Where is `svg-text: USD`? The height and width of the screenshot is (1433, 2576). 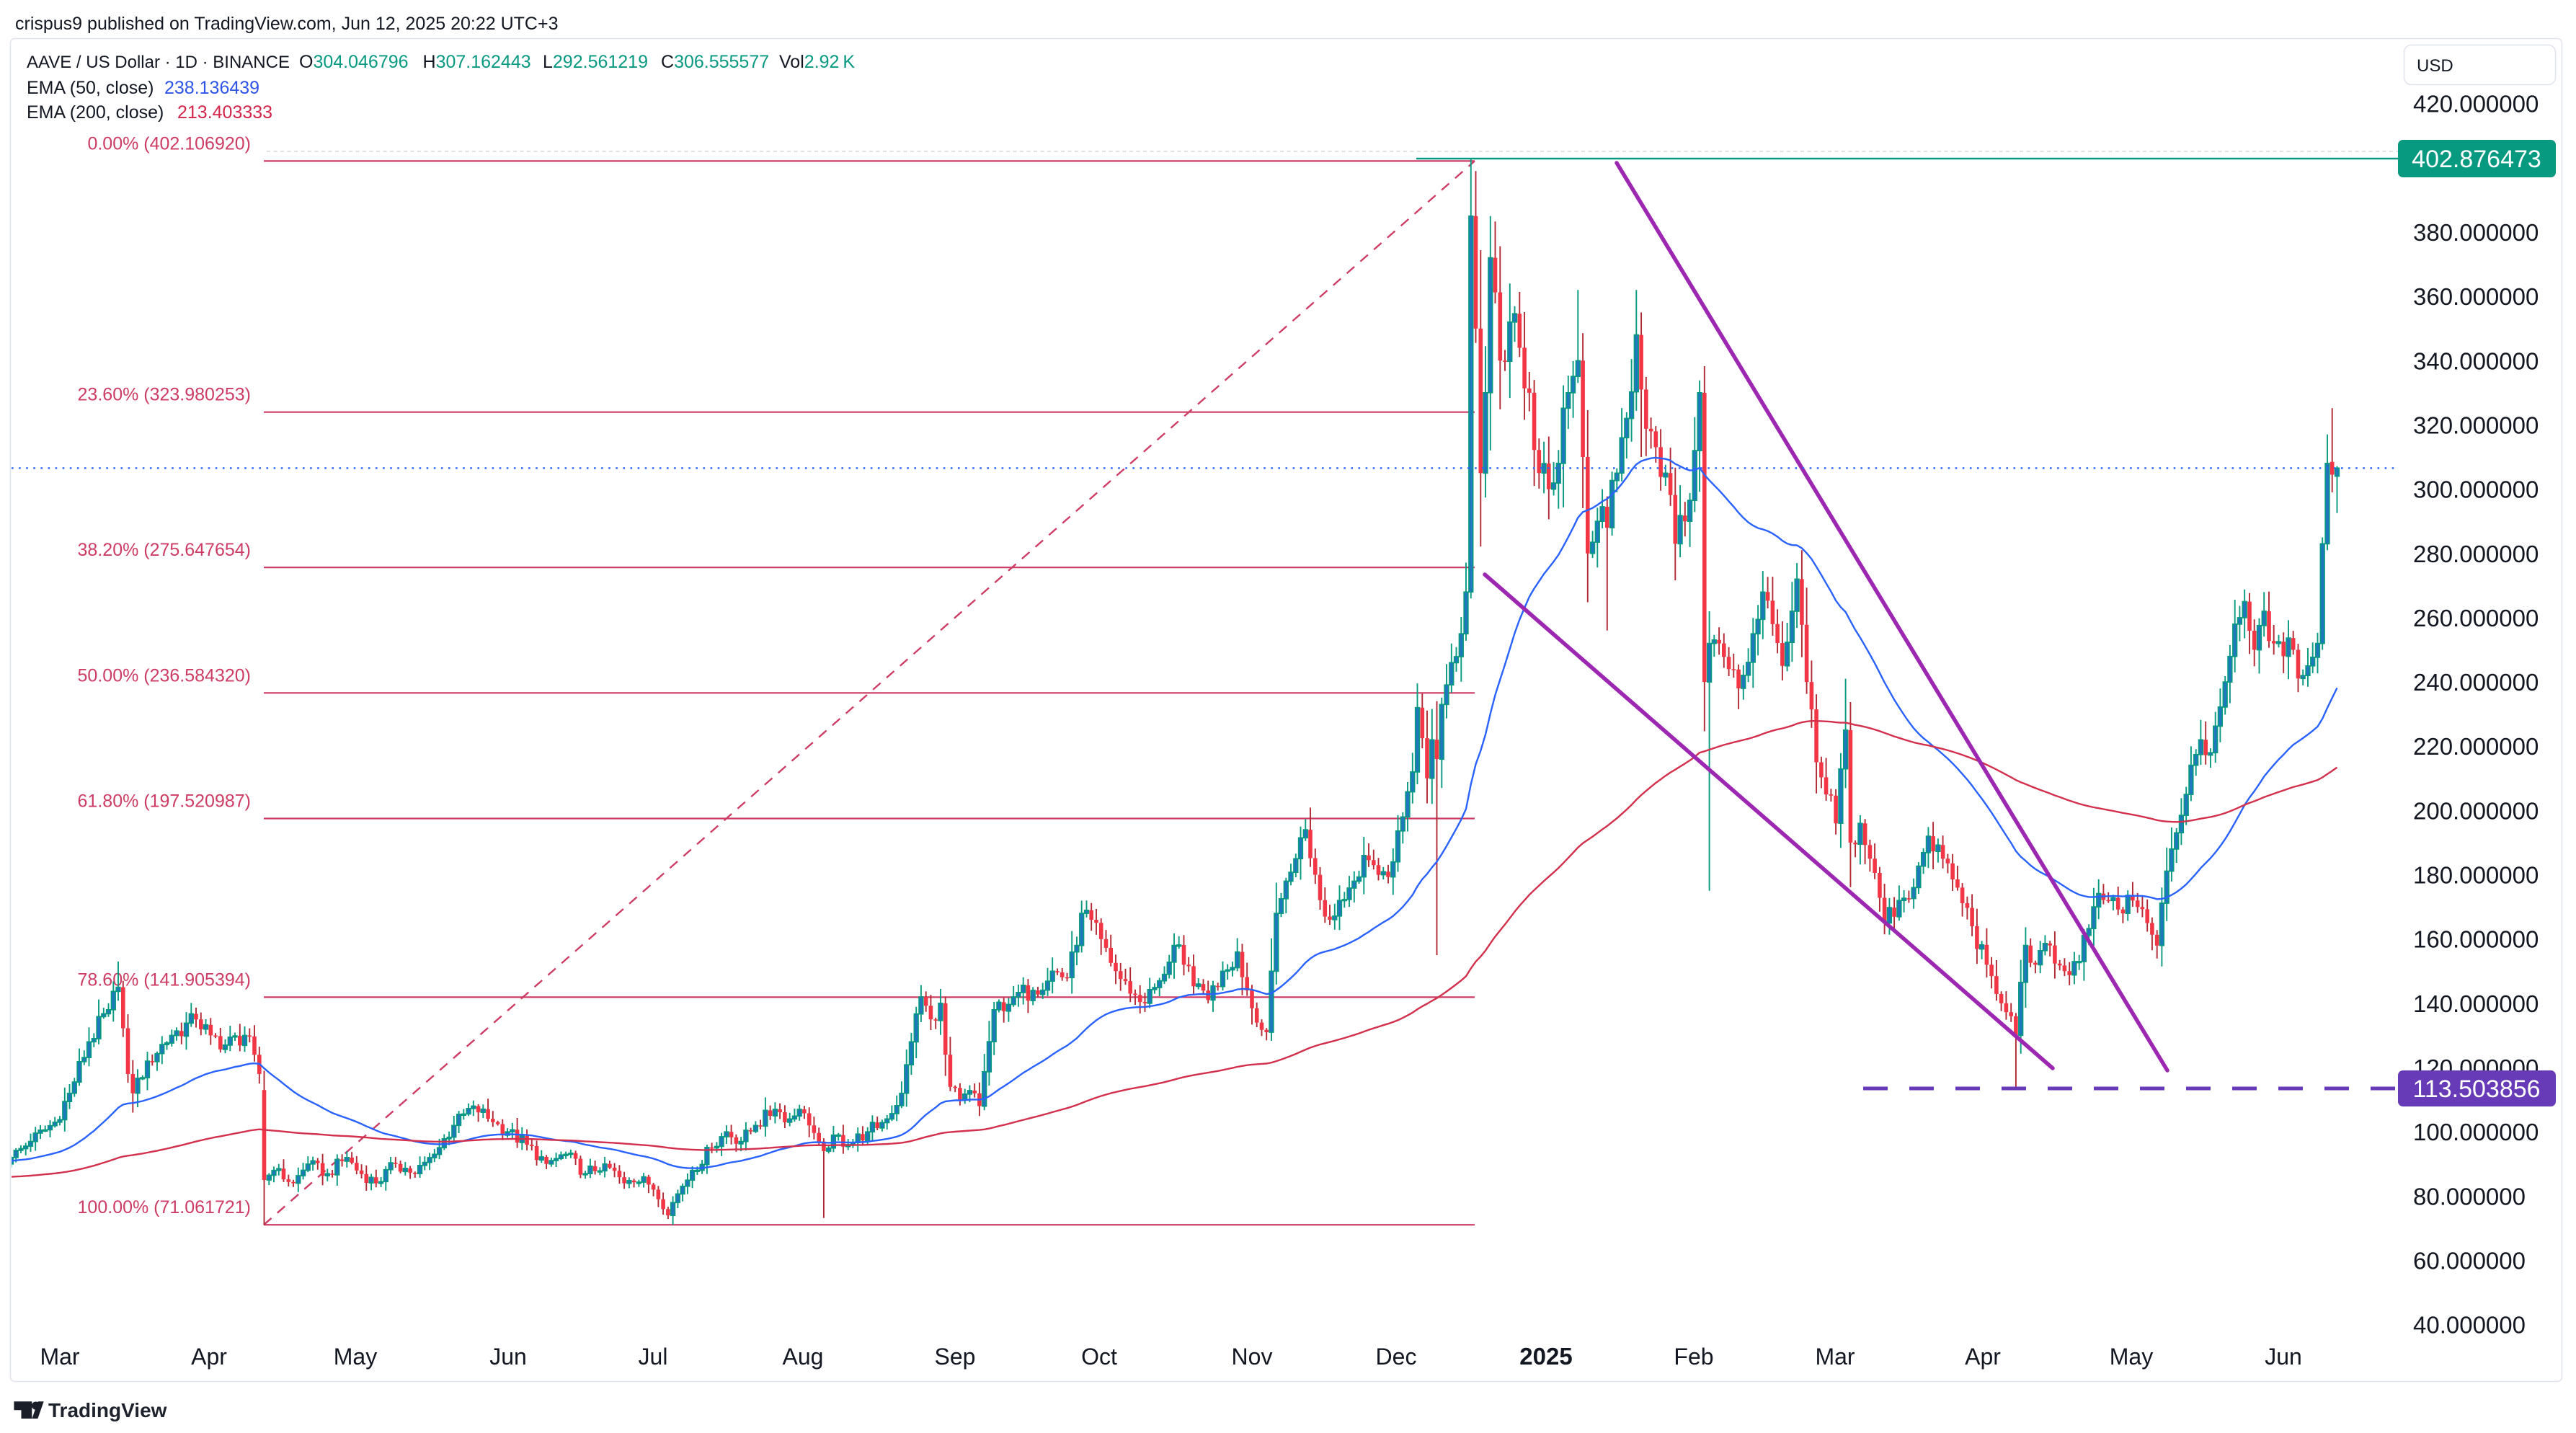
svg-text: USD is located at coordinates (2435, 66).